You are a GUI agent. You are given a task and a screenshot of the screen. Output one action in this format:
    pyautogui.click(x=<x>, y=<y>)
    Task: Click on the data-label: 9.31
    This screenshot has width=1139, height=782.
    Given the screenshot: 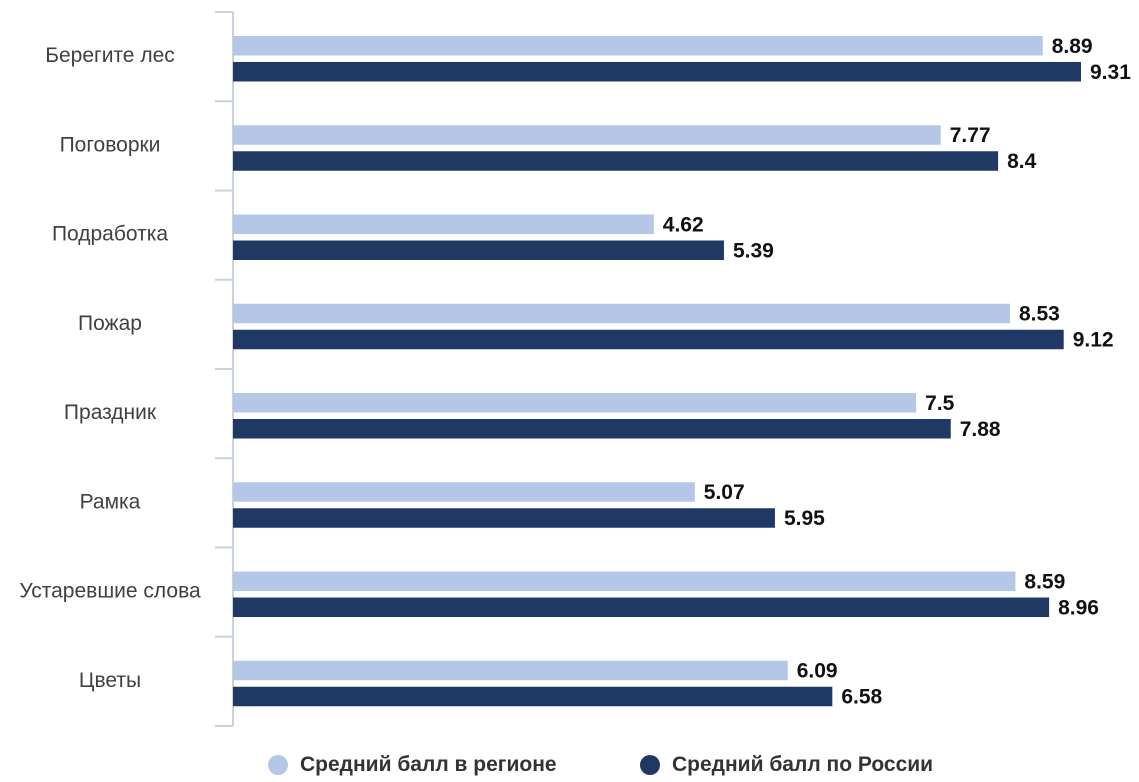 What is the action you would take?
    pyautogui.click(x=1110, y=72)
    